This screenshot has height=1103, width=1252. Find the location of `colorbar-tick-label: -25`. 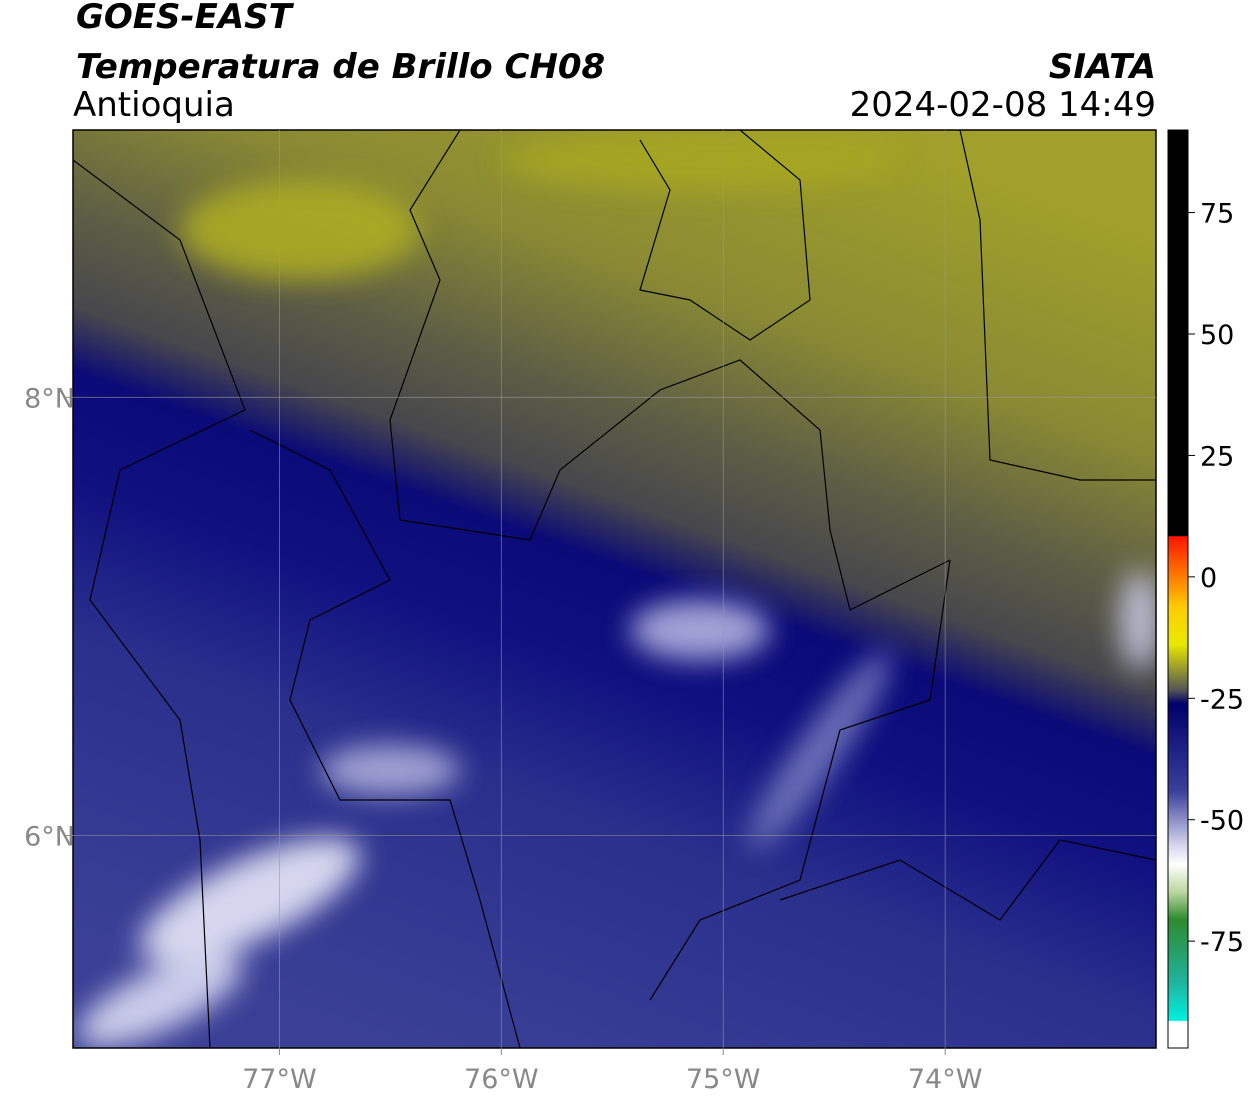

colorbar-tick-label: -25 is located at coordinates (1222, 699).